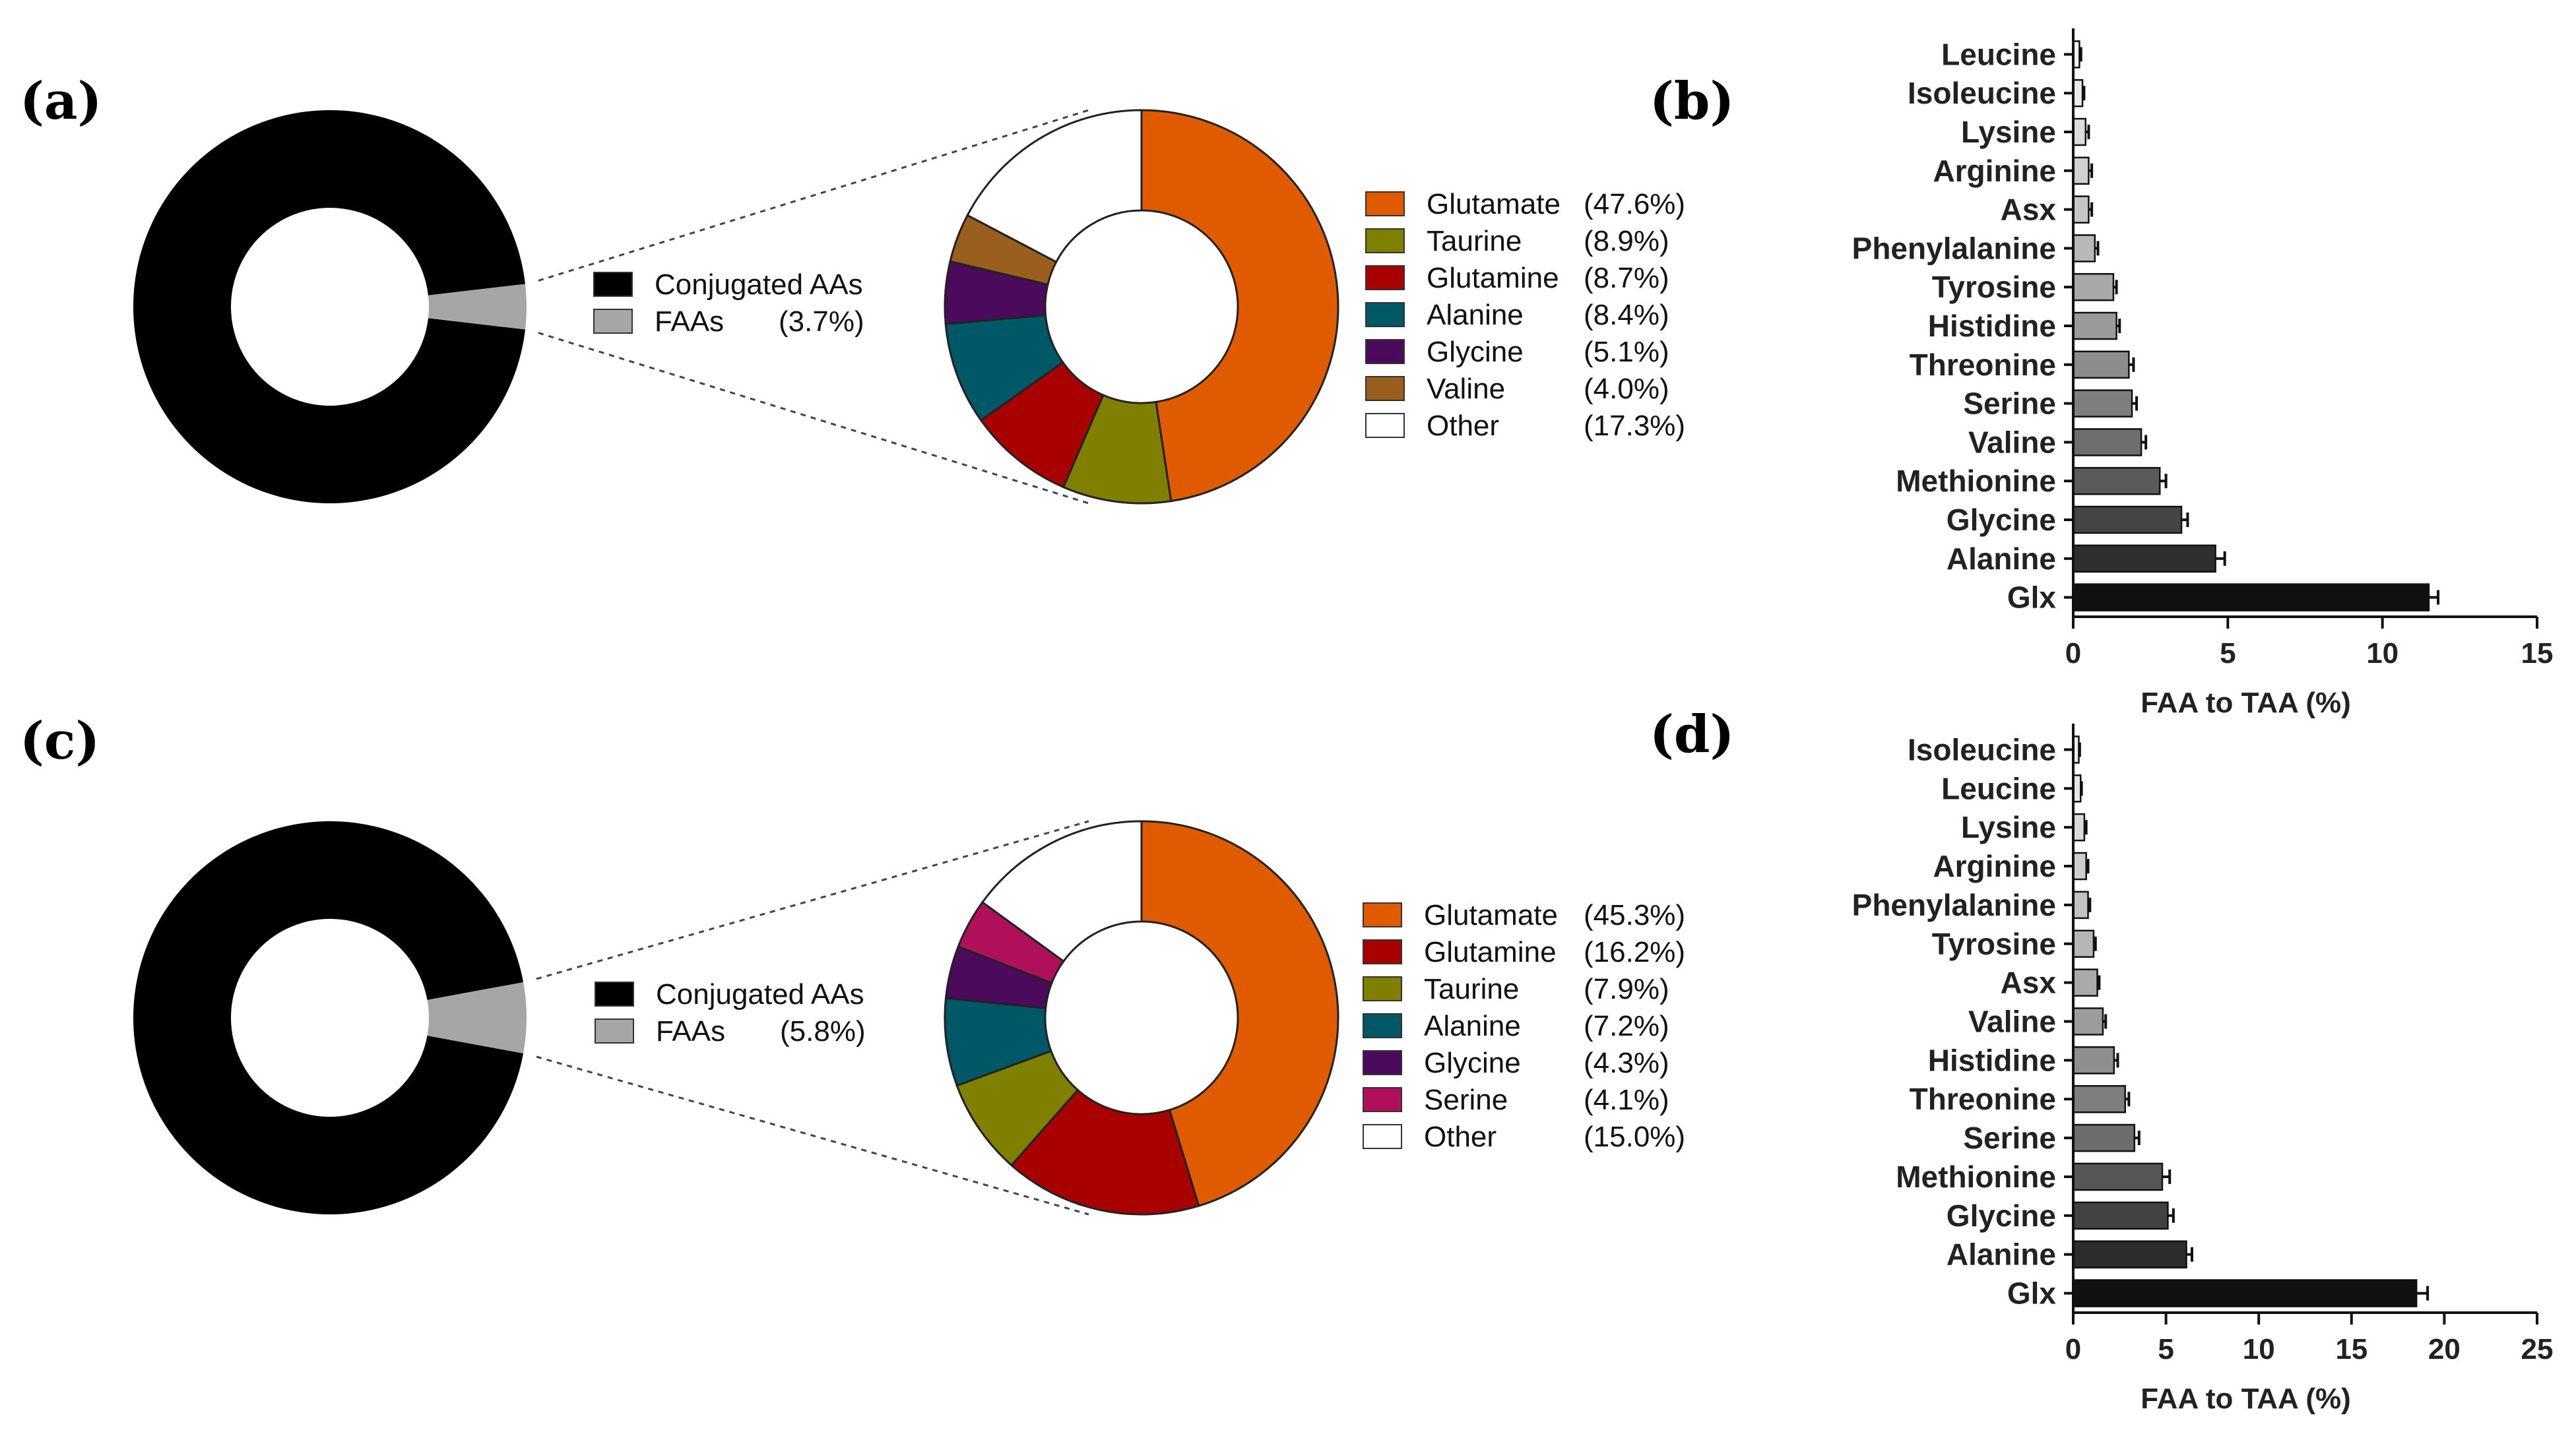  I want to click on panel-b-category-label-isoleucine: Isoleucine, so click(1982, 93).